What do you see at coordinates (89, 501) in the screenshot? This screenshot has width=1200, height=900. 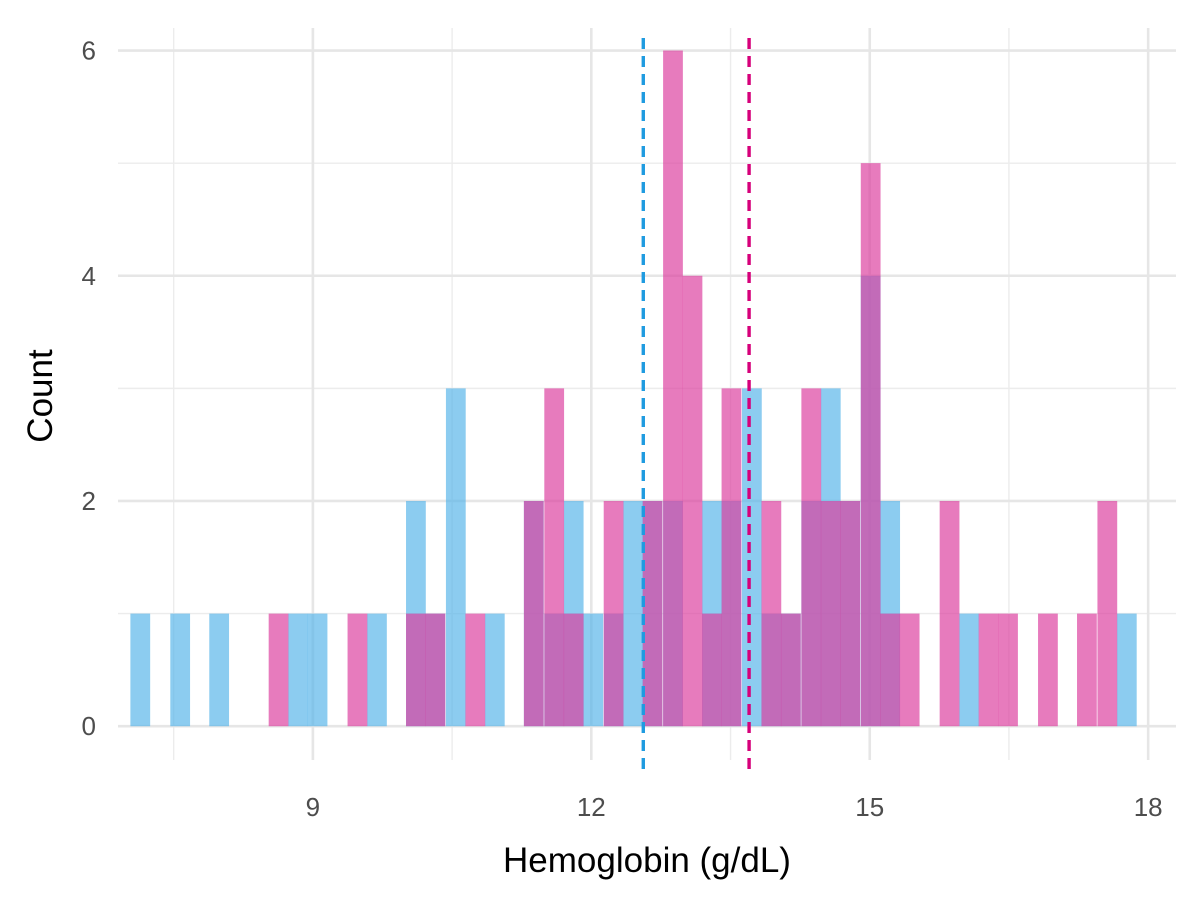 I see `y-tick-label: 2` at bounding box center [89, 501].